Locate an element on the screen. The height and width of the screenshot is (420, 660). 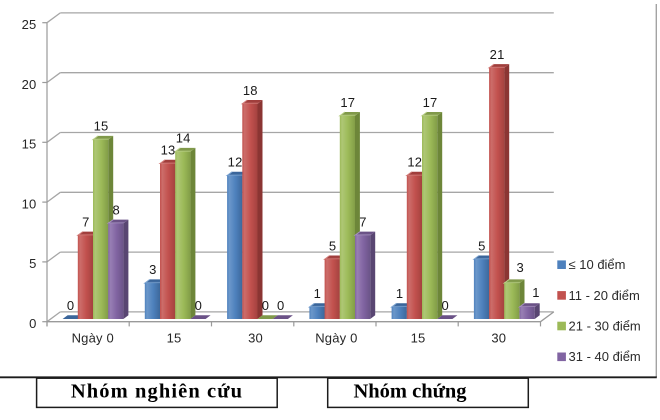
svg-text: 25 is located at coordinates (29, 24).